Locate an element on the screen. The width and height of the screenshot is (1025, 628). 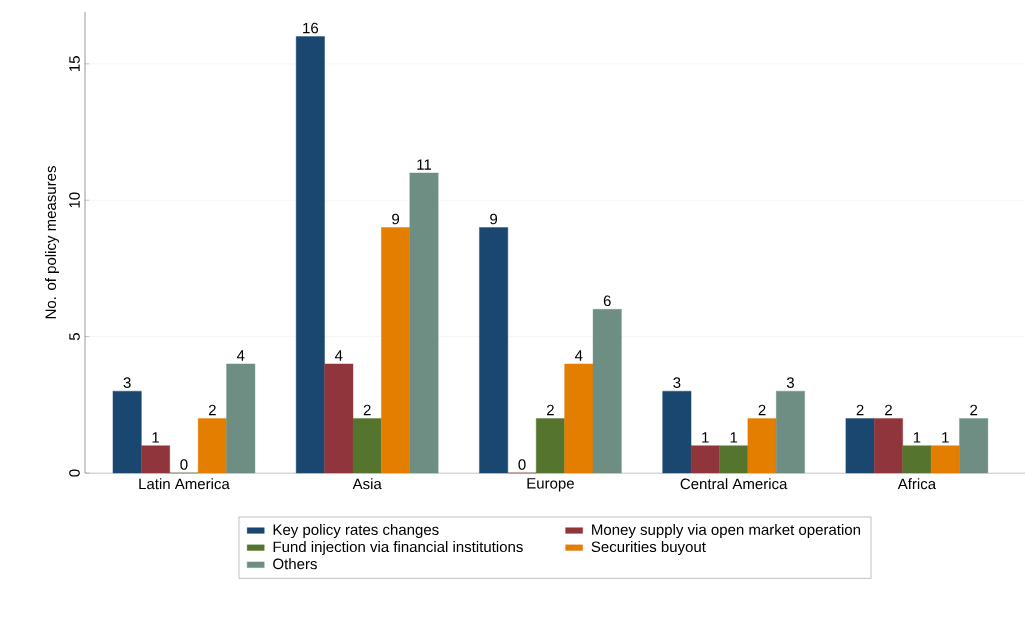
legend-label: Securities buyout is located at coordinates (648, 548).